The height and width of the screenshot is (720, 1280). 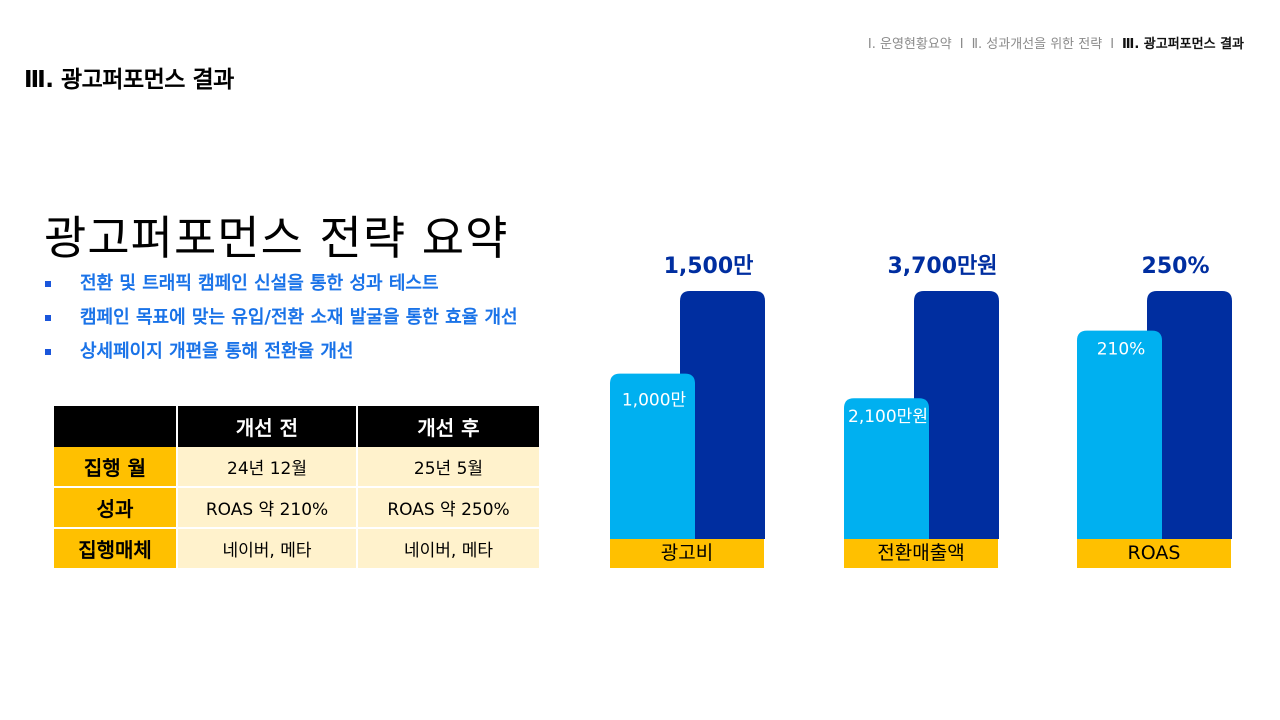 What do you see at coordinates (116, 508) in the screenshot?
I see `row-label: 성과` at bounding box center [116, 508].